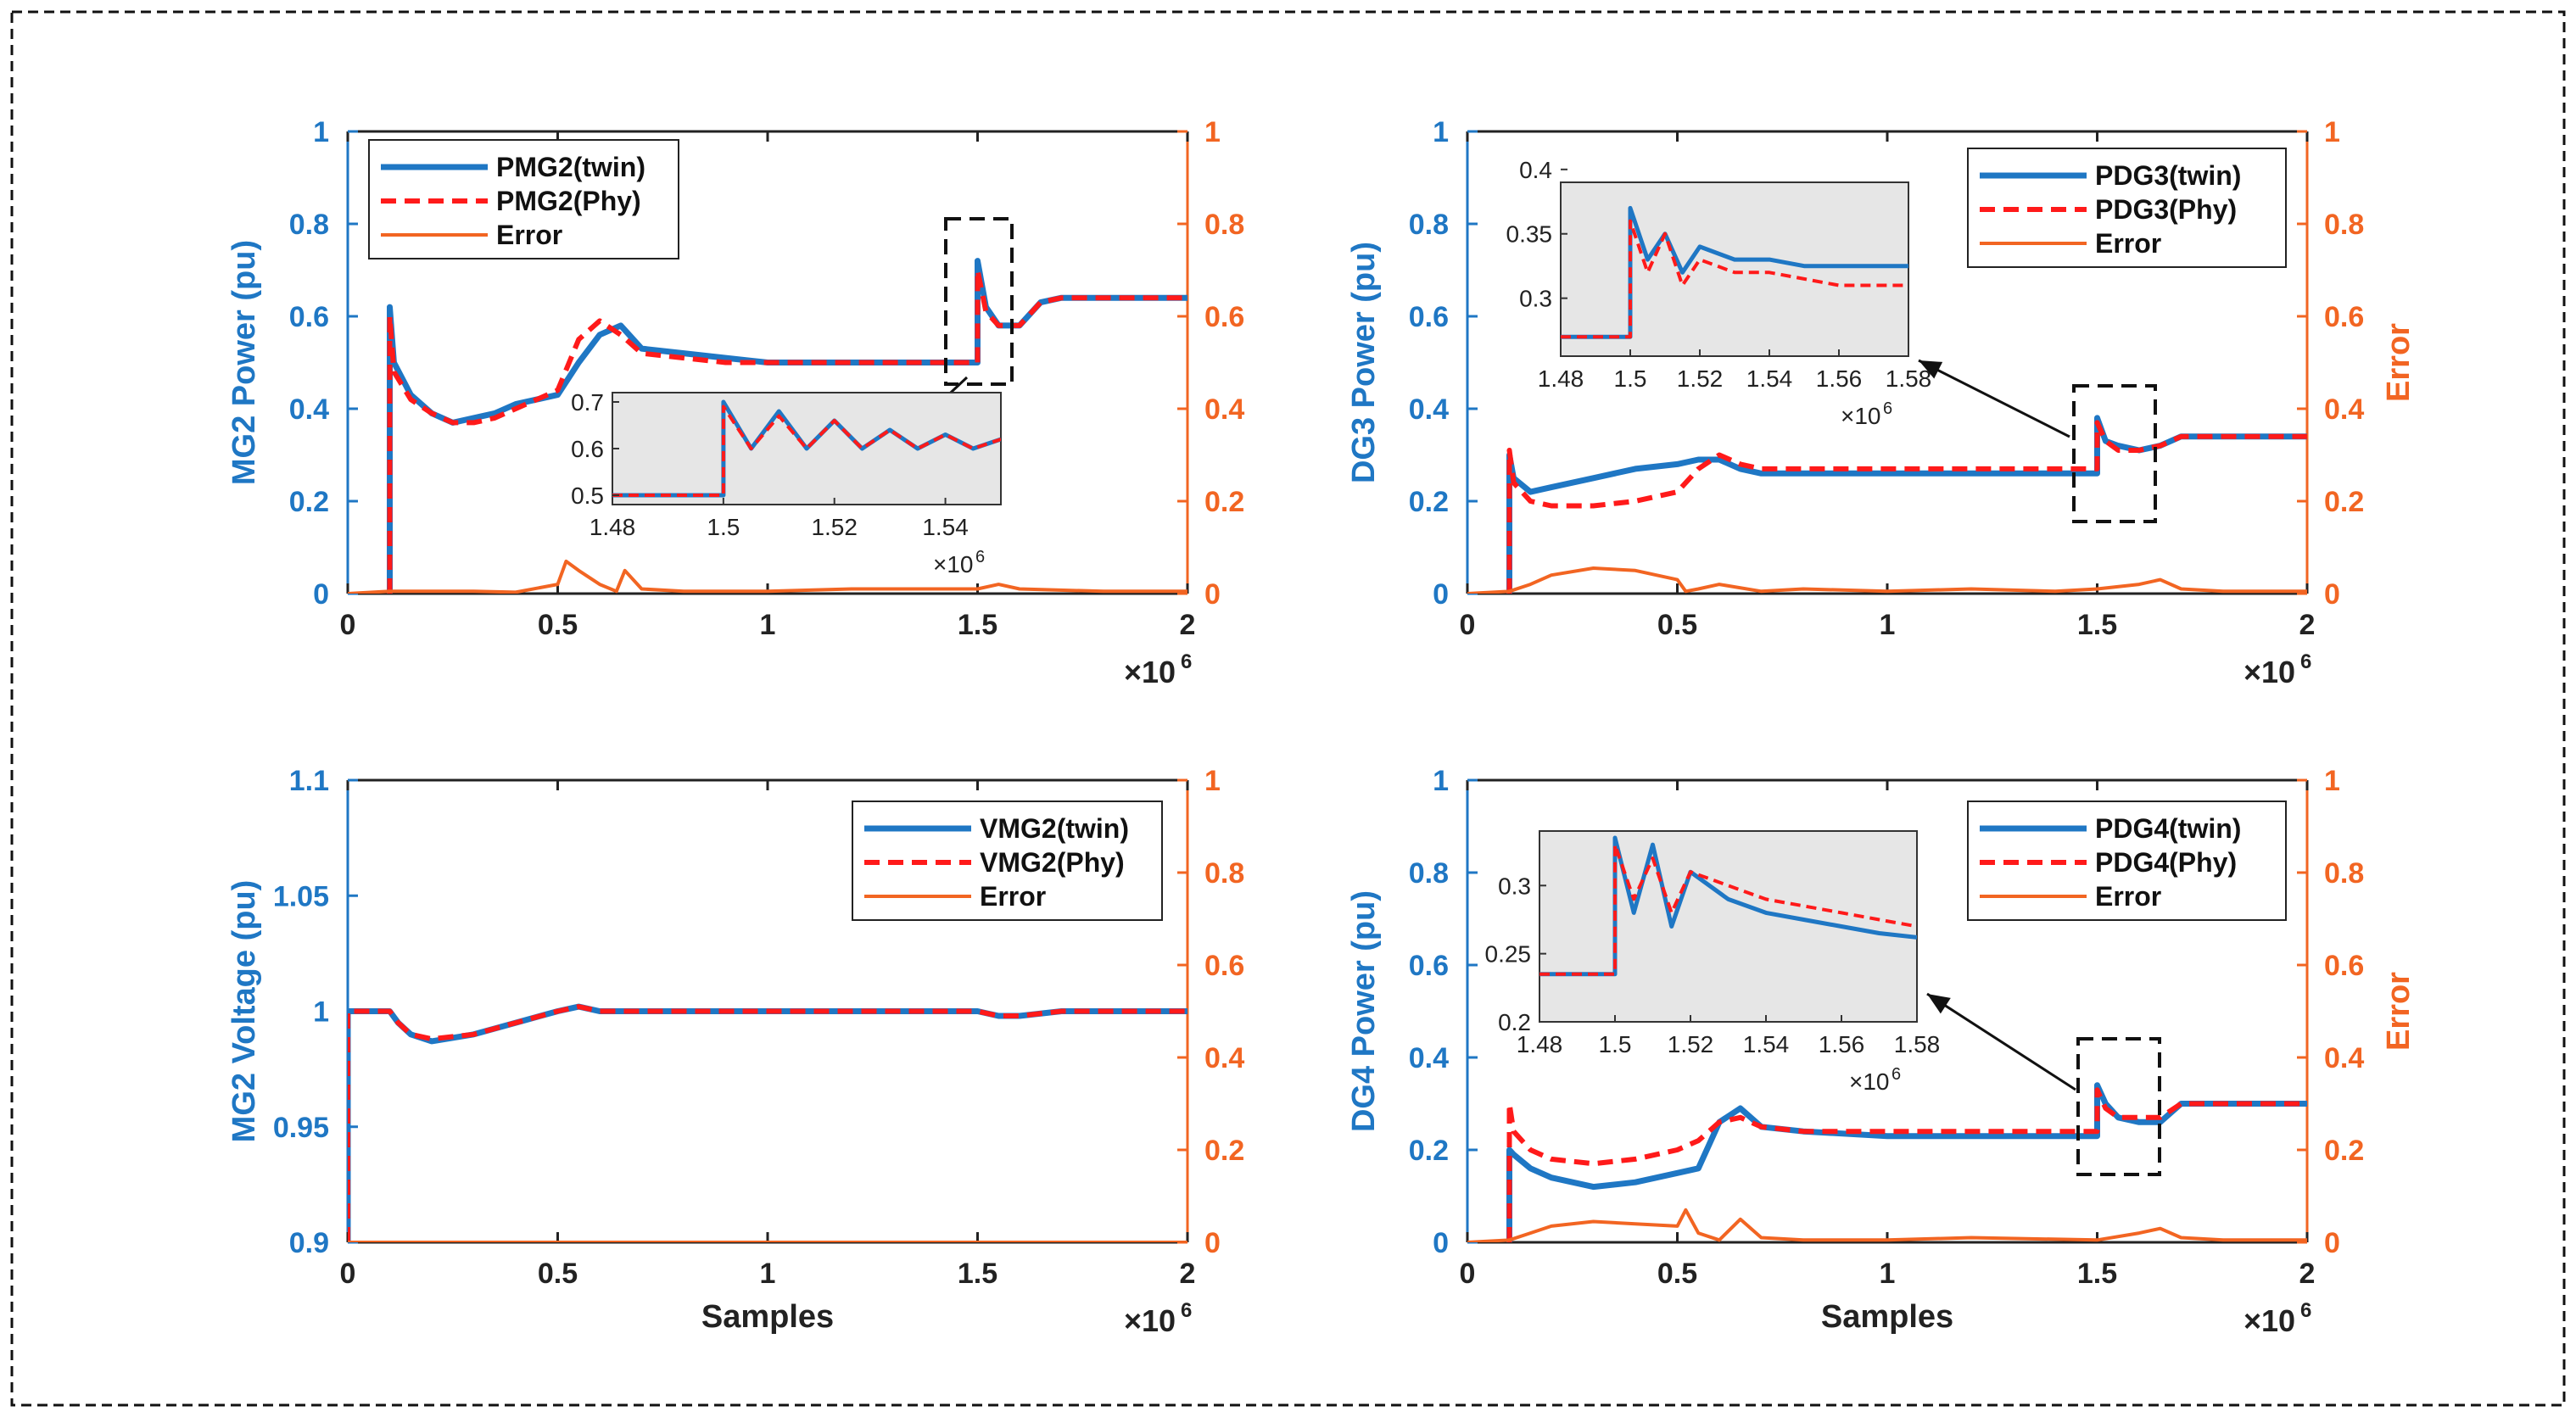 The height and width of the screenshot is (1417, 2576). Describe the element at coordinates (587, 449) in the screenshot. I see `inset-y-tick-label: 0.6` at that location.